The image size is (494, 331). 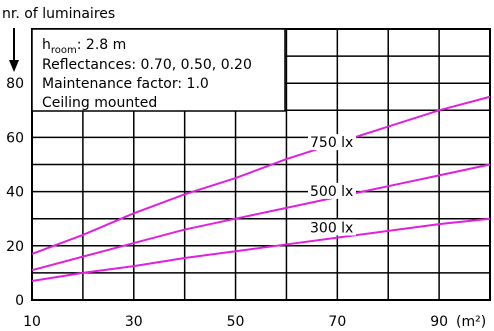 I want to click on x-tick-label: 70, so click(x=337, y=322).